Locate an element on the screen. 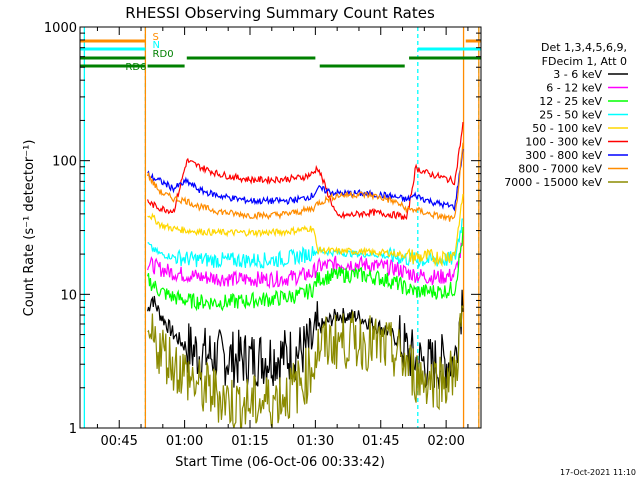  flag-label-rd6: RD6 is located at coordinates (135, 67).